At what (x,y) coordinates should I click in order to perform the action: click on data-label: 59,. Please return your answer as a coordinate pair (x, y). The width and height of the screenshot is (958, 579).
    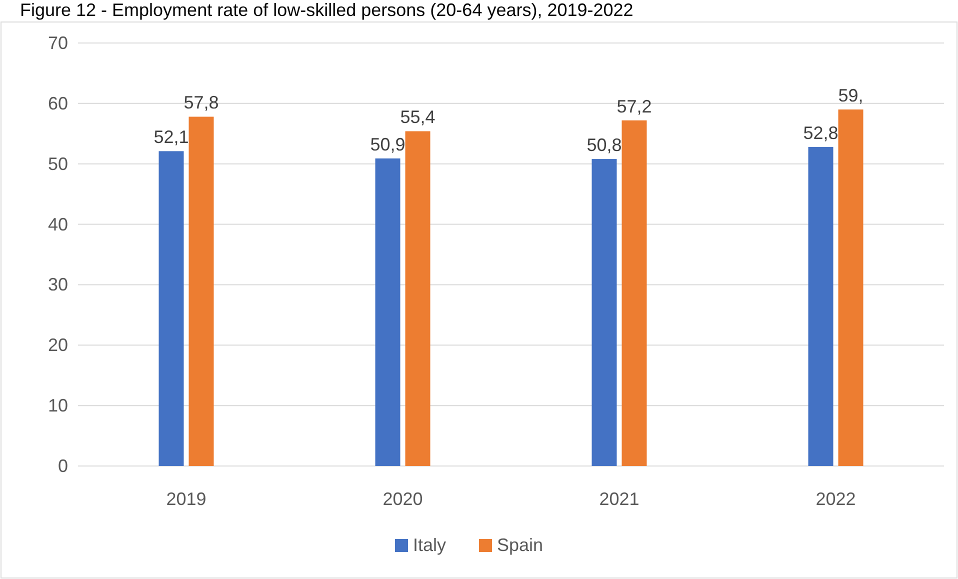
    Looking at the image, I should click on (851, 95).